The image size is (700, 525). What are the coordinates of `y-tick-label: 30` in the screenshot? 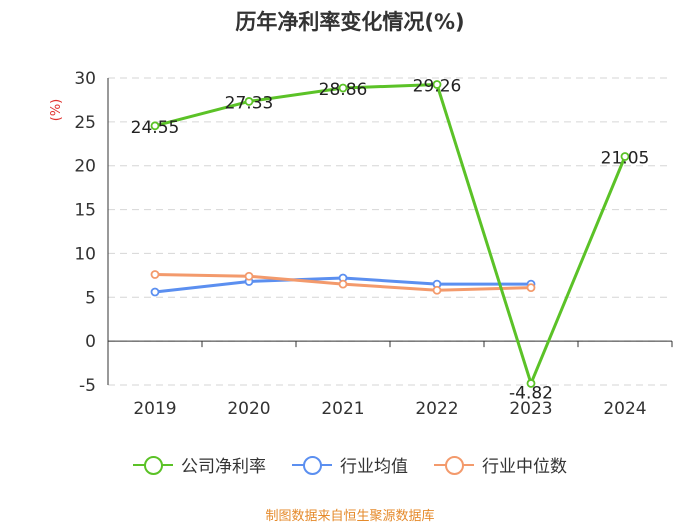 It's located at (85, 79).